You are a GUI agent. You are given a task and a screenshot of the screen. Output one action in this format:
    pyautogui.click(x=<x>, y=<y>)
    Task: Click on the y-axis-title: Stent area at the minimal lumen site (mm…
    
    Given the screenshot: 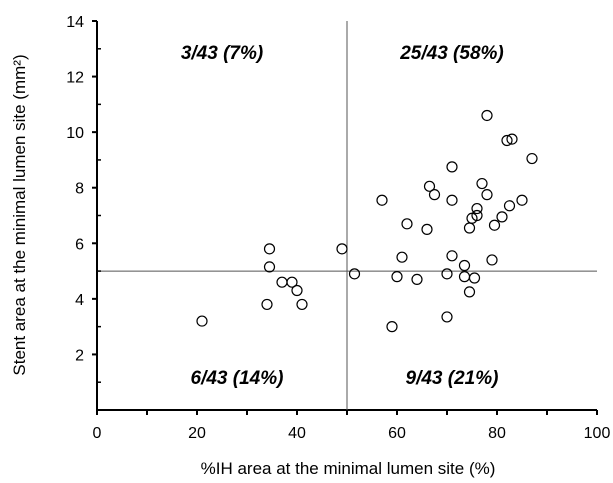 What is the action you would take?
    pyautogui.click(x=19, y=214)
    